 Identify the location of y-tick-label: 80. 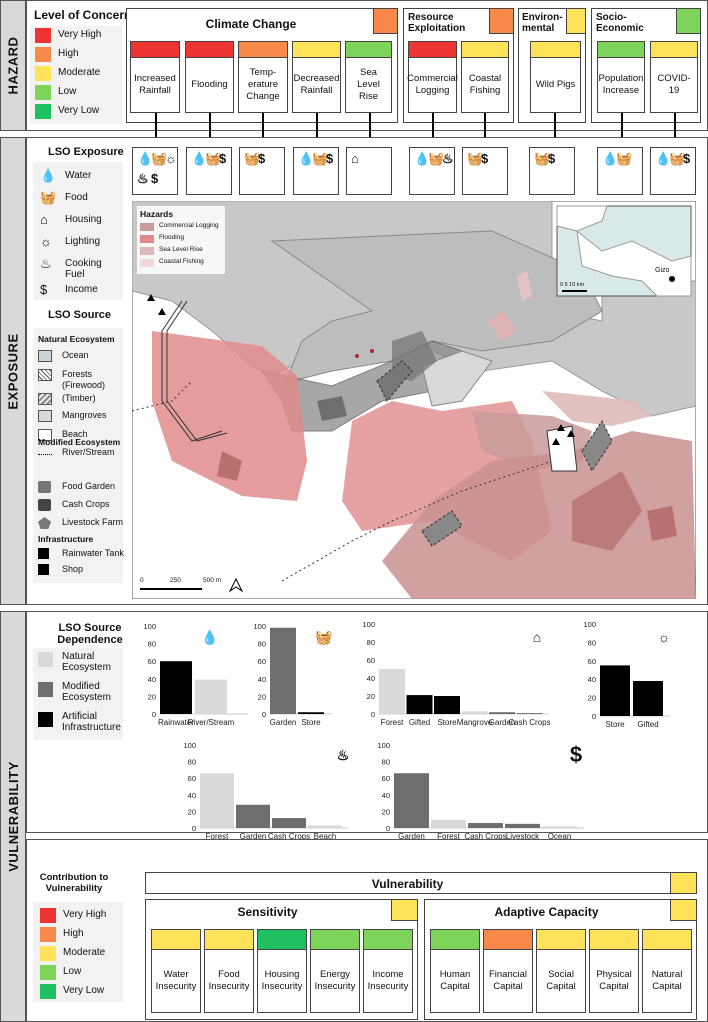
(371, 642).